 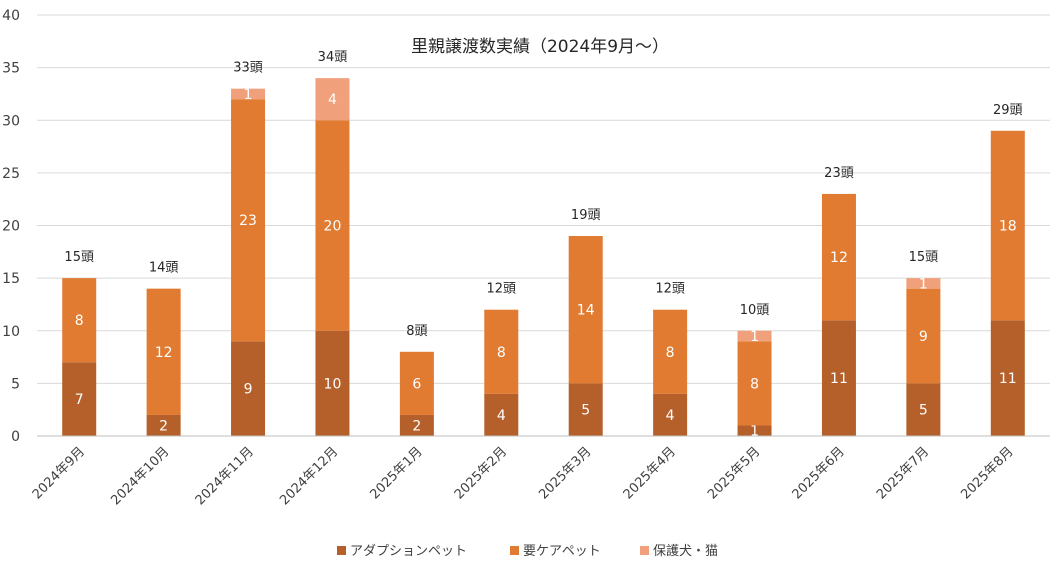 I want to click on total-label: 14頭, so click(x=164, y=268).